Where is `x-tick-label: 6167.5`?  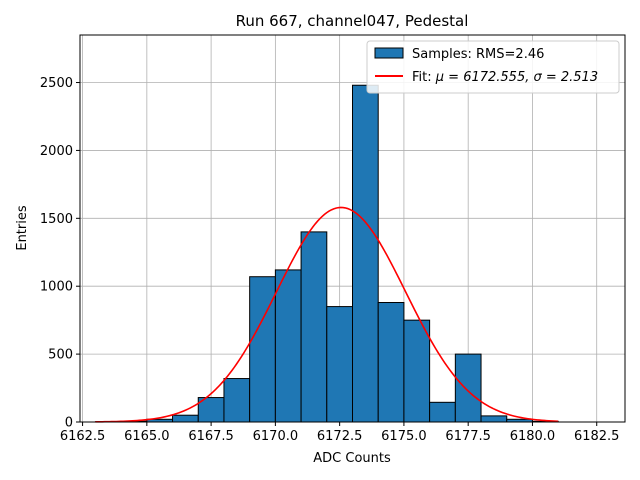
x-tick-label: 6167.5 is located at coordinates (211, 436).